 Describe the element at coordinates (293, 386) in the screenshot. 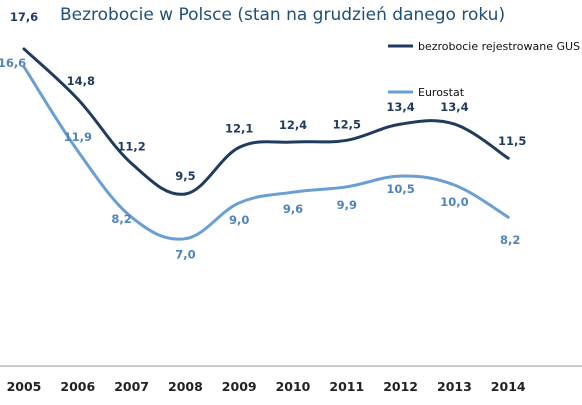

I see `x-tick-2010: 2010` at that location.